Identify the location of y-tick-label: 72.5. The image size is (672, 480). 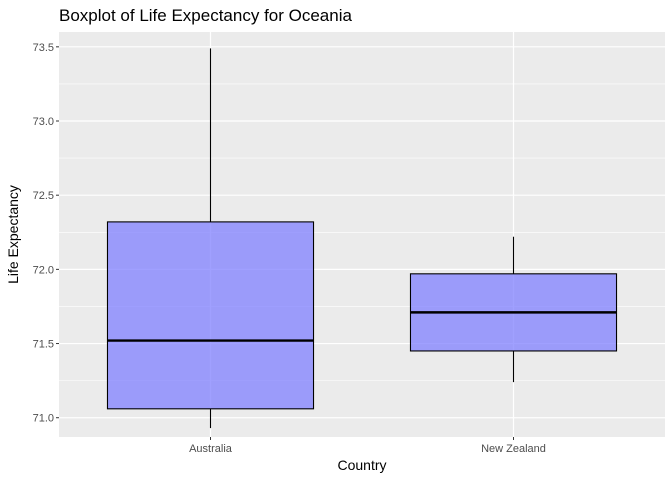
(43, 196).